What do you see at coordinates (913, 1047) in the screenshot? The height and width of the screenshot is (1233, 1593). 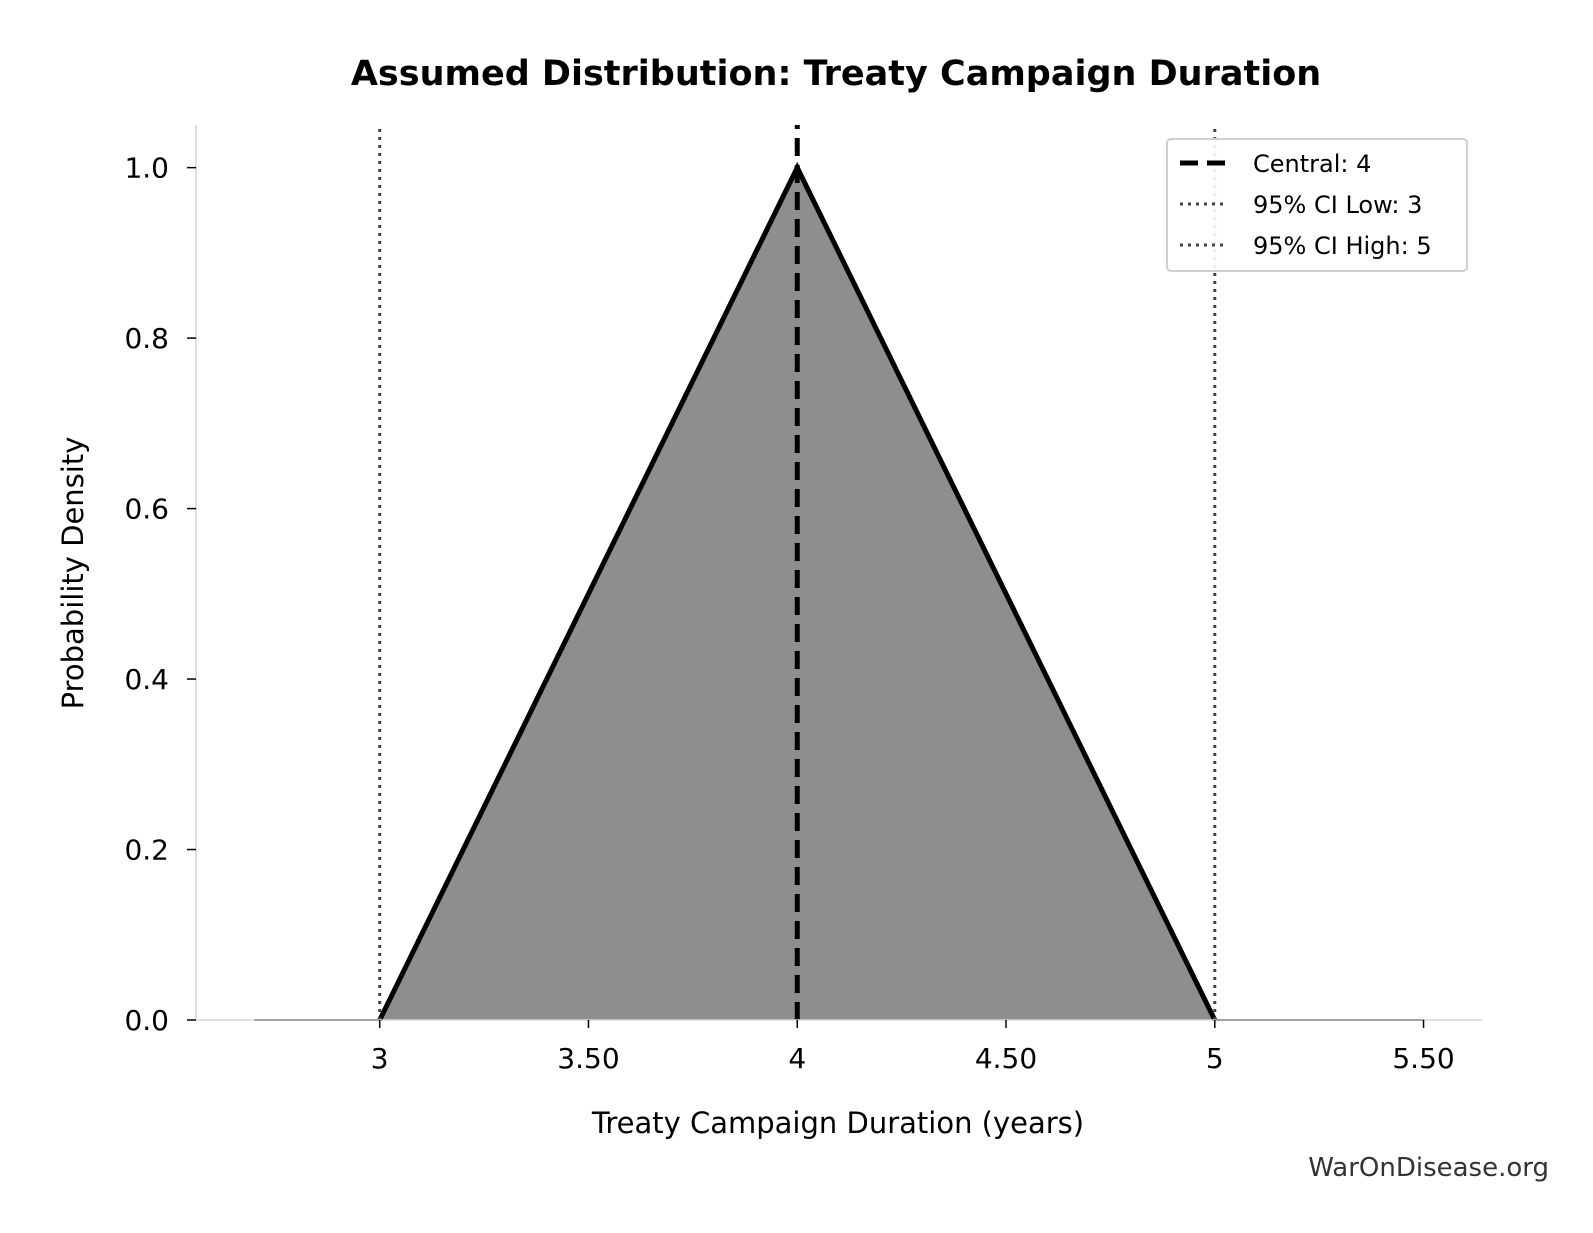 I see `x-ticks: 3 3.50 4 4.50 5 5.50` at bounding box center [913, 1047].